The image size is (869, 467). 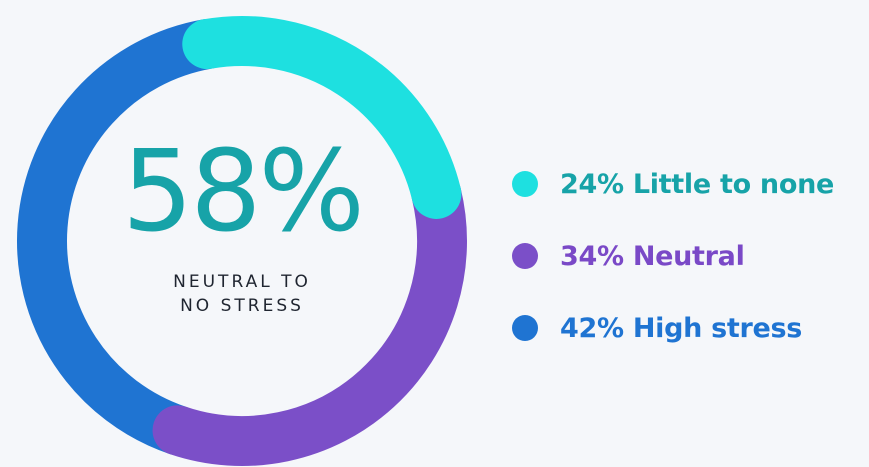 I want to click on legend-label-high-stress: 42% High stress, so click(x=681, y=328).